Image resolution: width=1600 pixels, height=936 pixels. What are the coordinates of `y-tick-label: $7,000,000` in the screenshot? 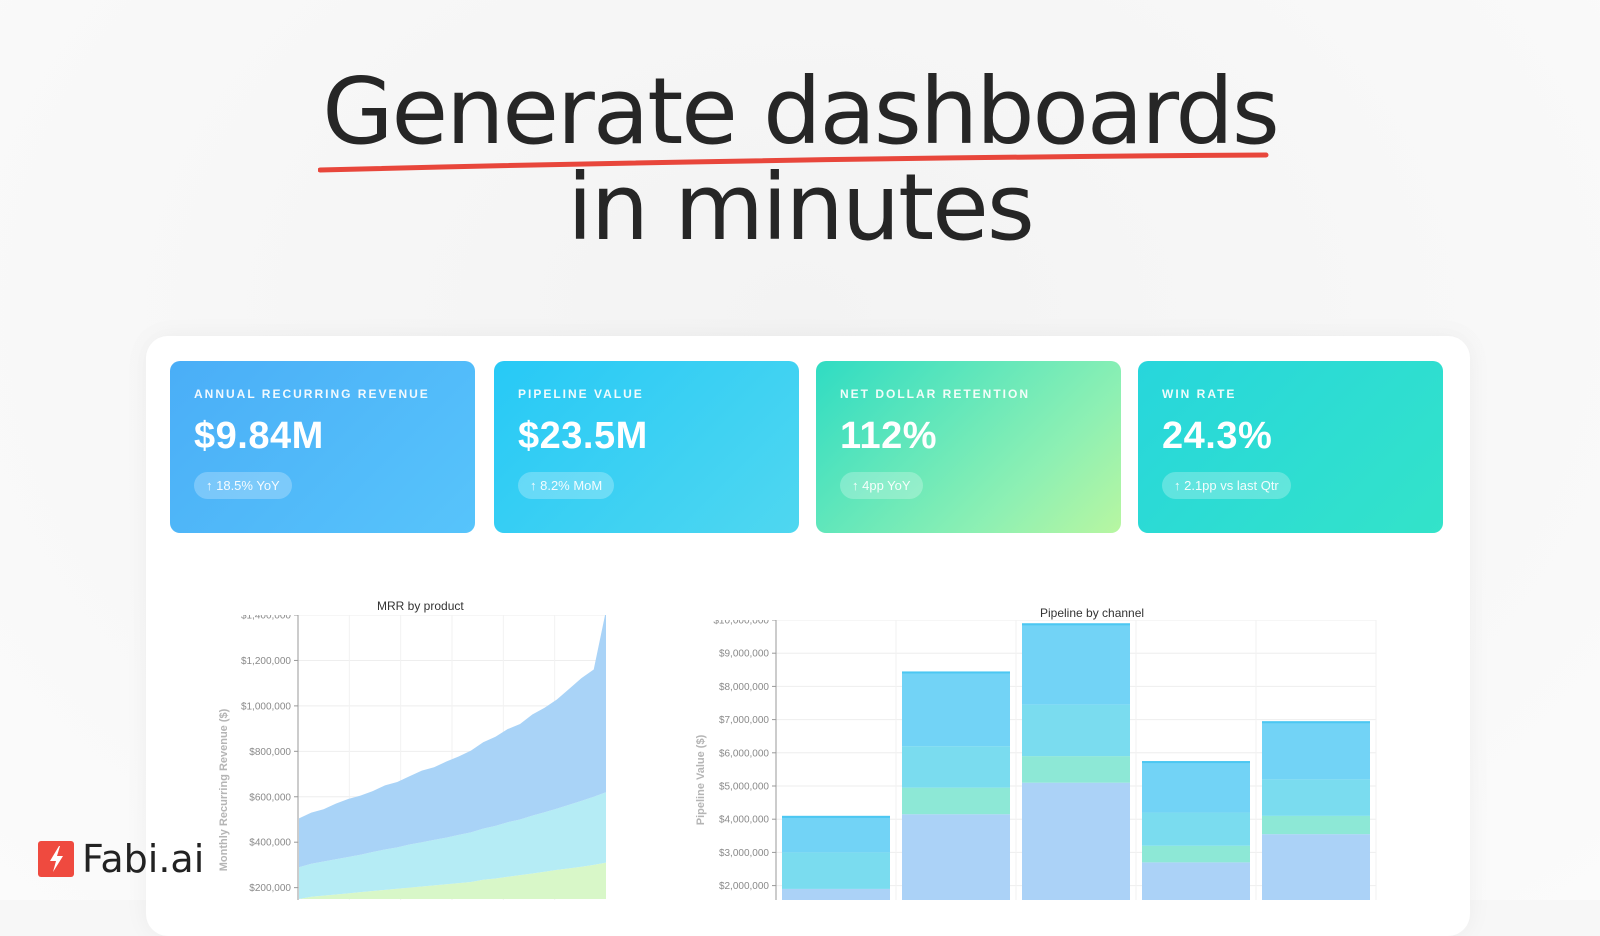 It's located at (744, 720).